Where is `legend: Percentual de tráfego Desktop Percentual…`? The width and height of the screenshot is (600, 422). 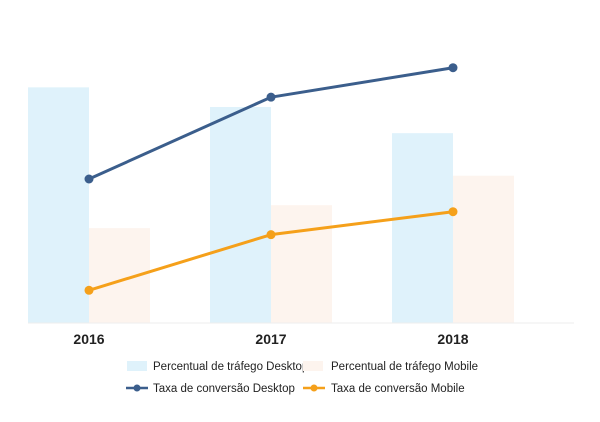 legend: Percentual de tráfego Desktop Percentual… is located at coordinates (302, 378).